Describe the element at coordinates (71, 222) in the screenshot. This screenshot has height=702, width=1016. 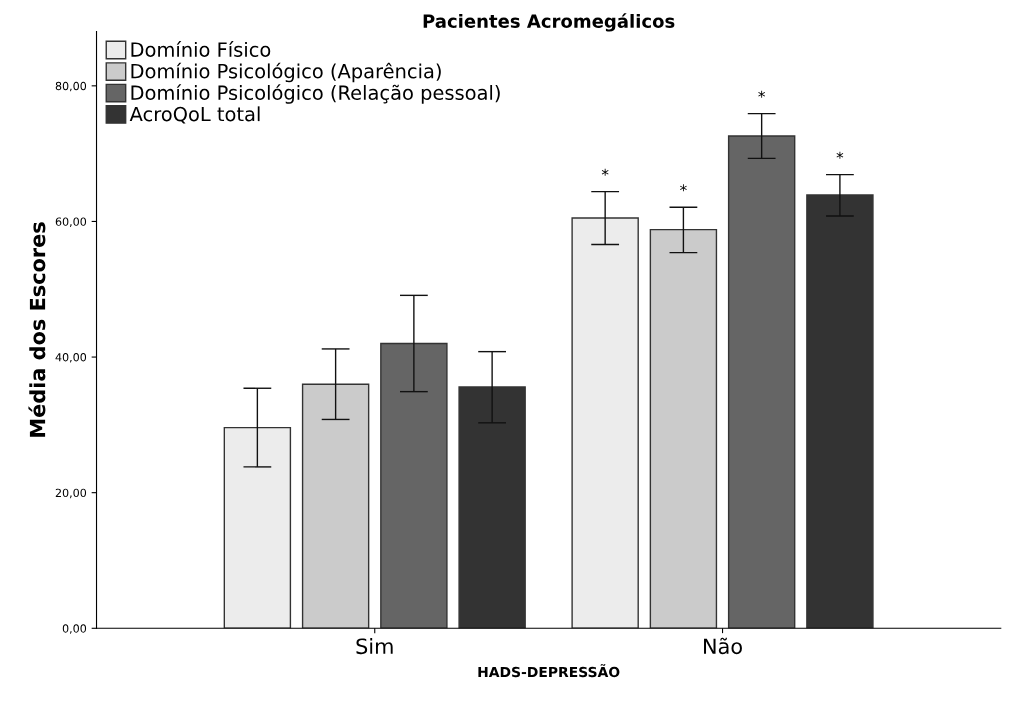
I see `y-tick-label: 60,00` at that location.